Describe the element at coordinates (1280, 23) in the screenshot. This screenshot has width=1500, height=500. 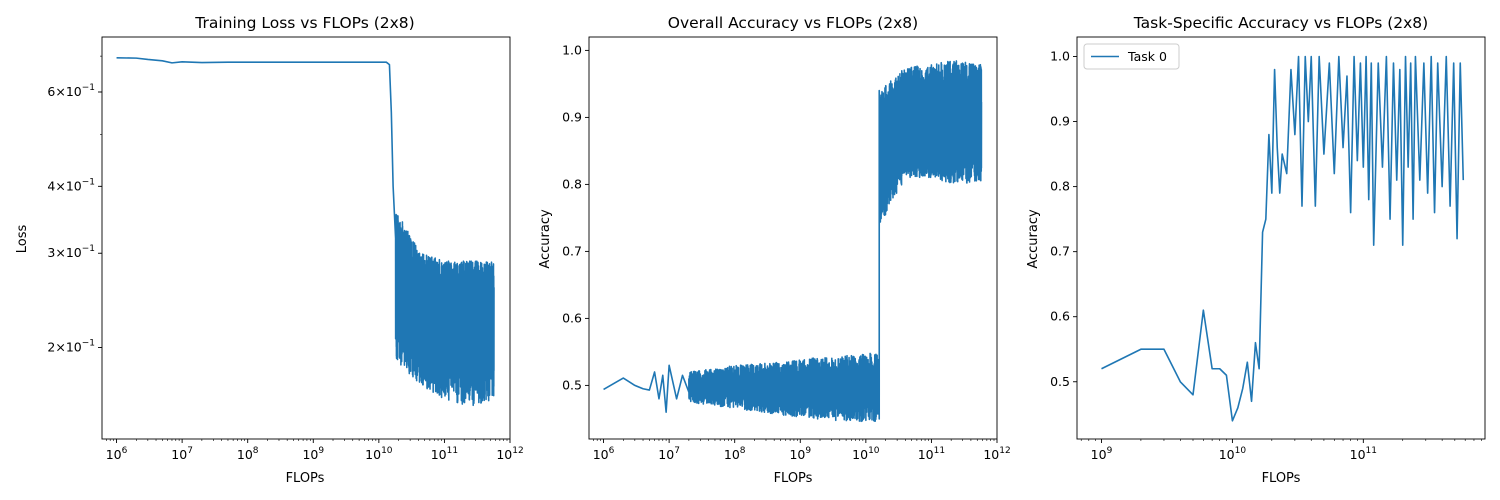
I see `chart-title: Task-Specific Accuracy vs FLOPs (2x8)` at that location.